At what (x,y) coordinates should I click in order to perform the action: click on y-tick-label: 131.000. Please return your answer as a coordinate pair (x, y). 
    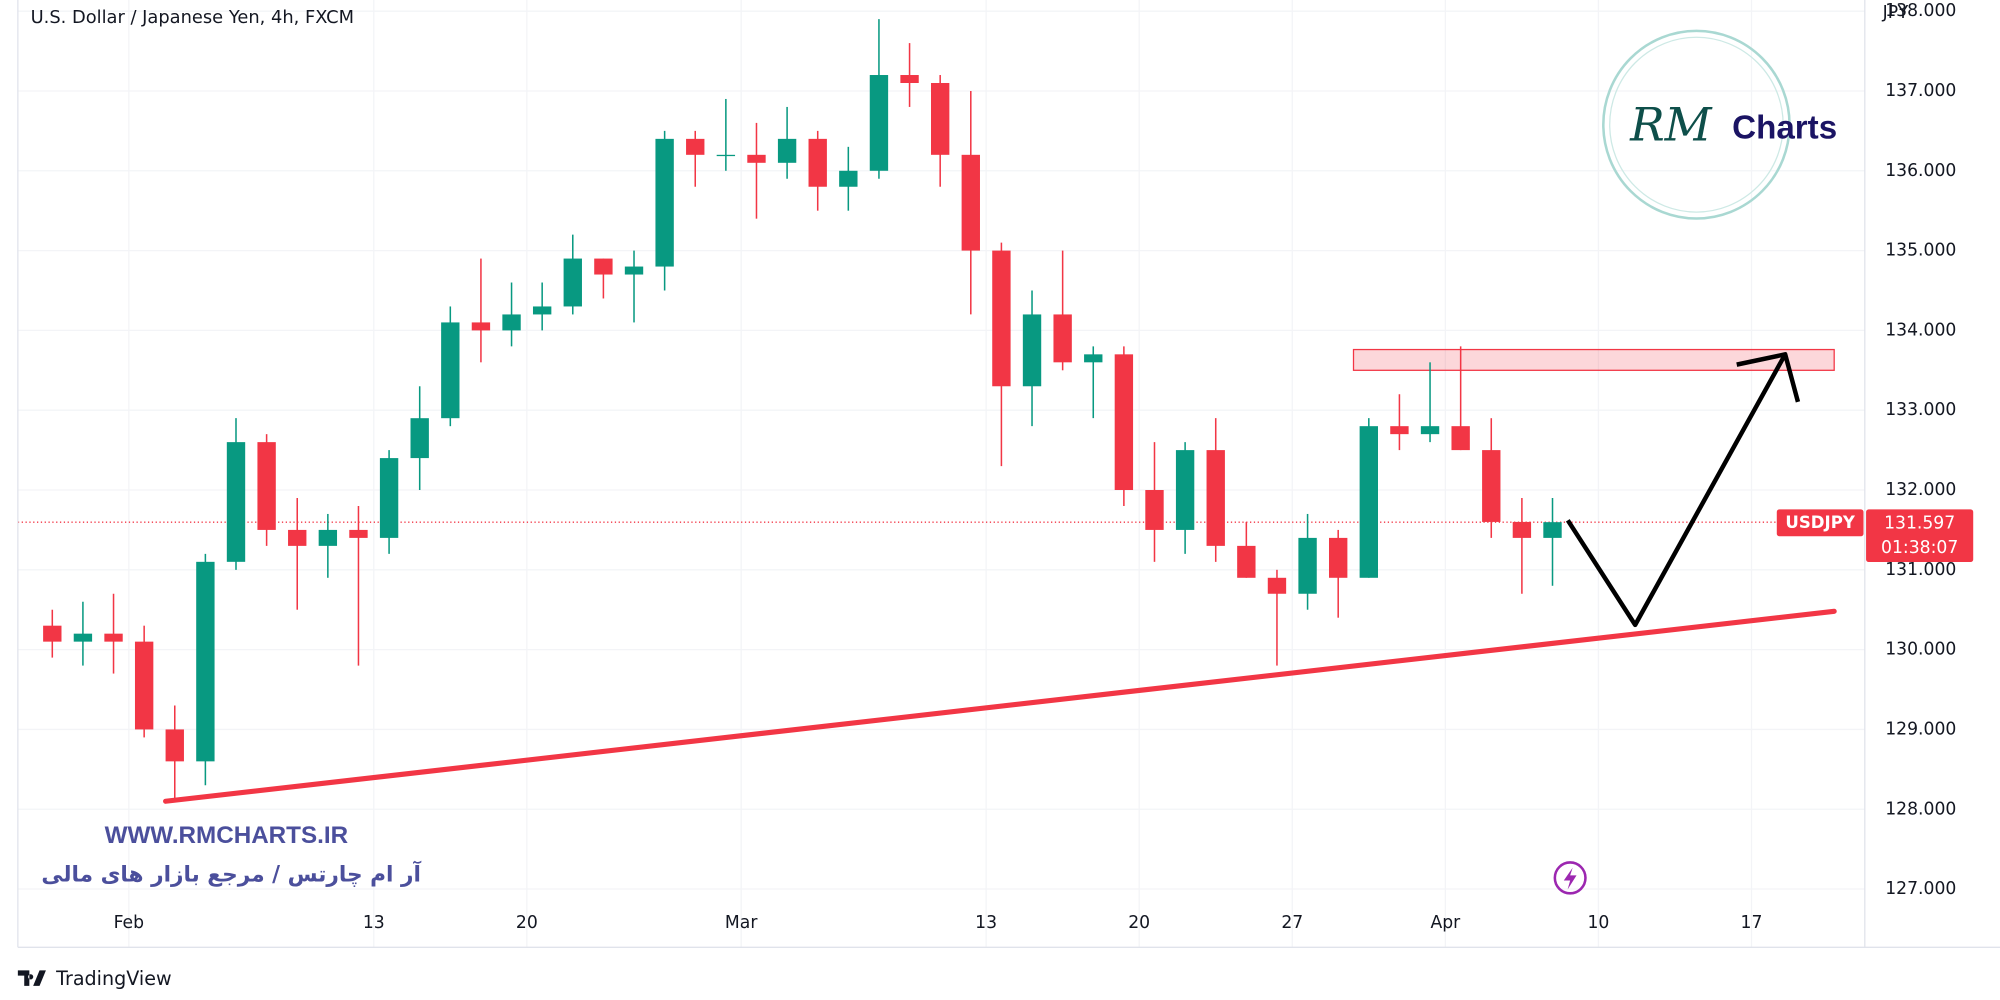
    Looking at the image, I should click on (1920, 570).